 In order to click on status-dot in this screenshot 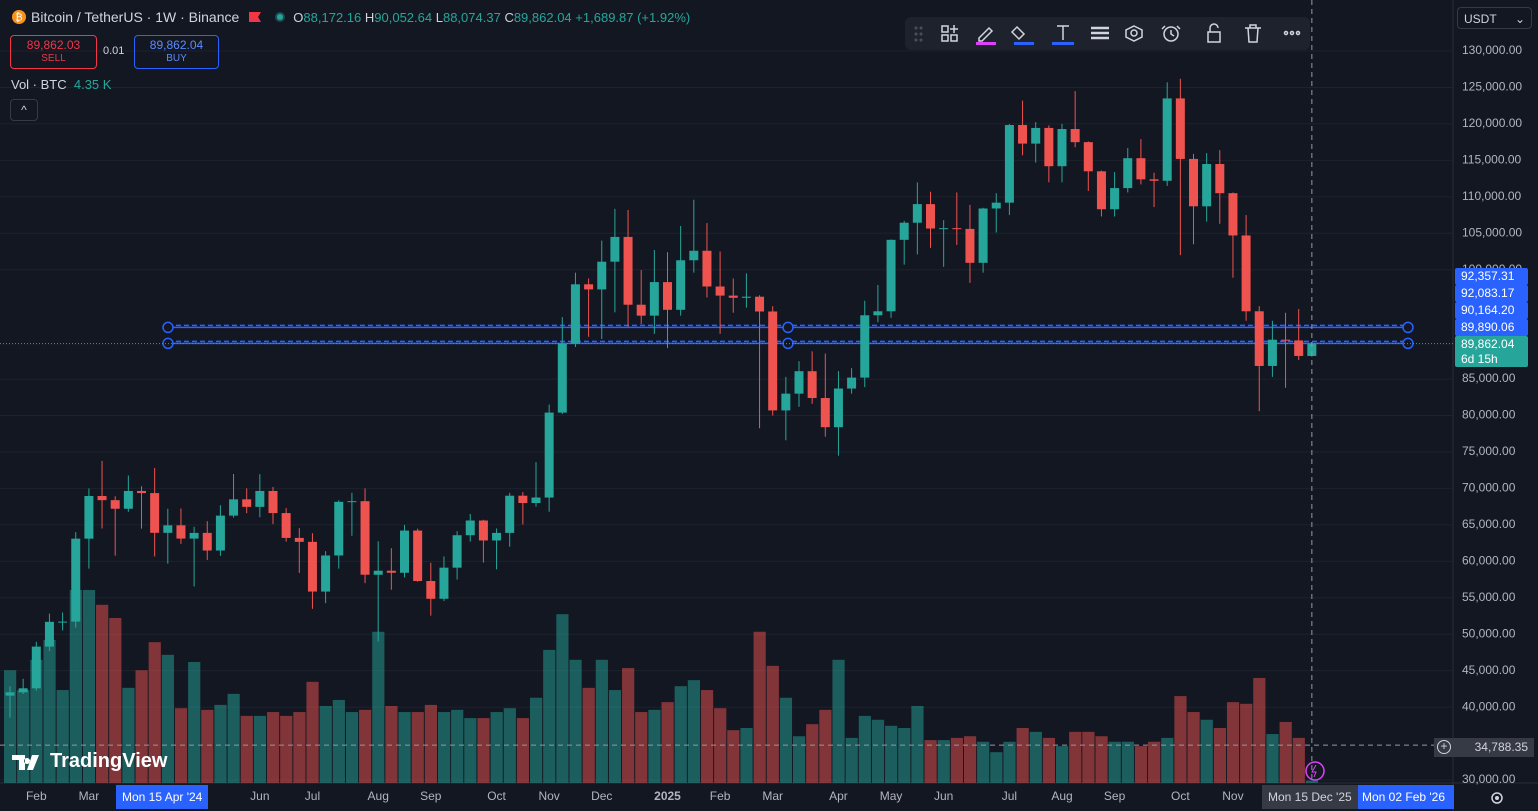, I will do `click(280, 17)`.